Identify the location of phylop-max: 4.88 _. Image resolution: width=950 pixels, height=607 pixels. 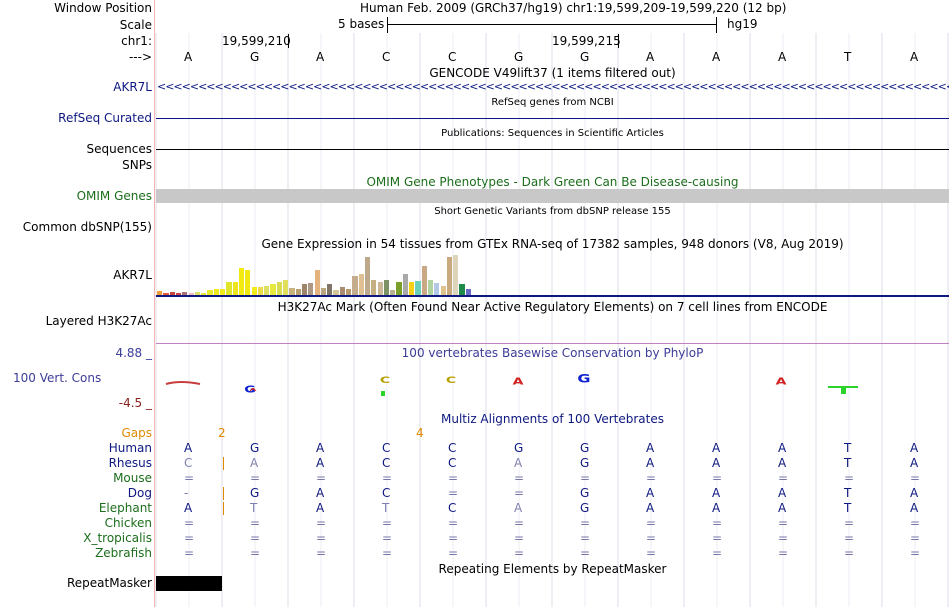
(133, 353).